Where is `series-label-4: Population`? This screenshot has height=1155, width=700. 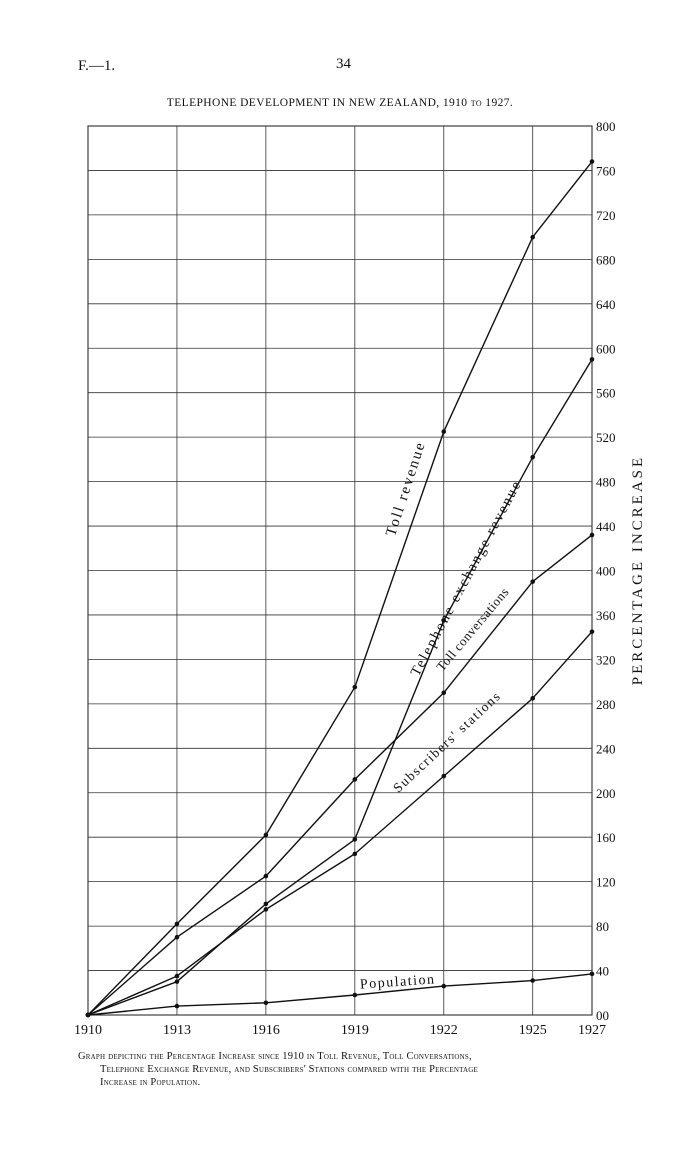
series-label-4: Population is located at coordinates (397, 982).